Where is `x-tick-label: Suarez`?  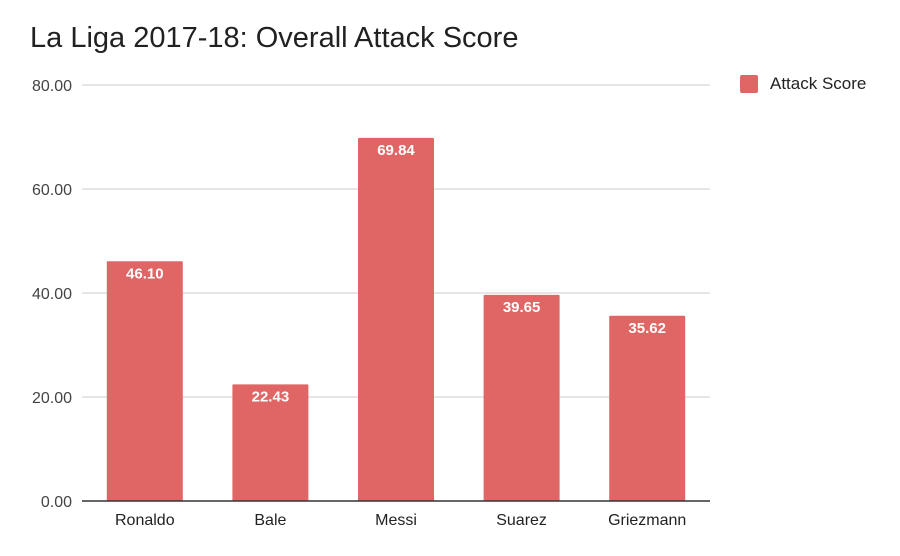
x-tick-label: Suarez is located at coordinates (521, 520).